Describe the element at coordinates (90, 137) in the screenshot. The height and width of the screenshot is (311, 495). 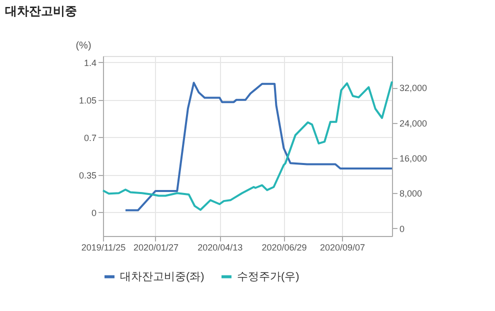
I see `y-tick-label: 0.7` at that location.